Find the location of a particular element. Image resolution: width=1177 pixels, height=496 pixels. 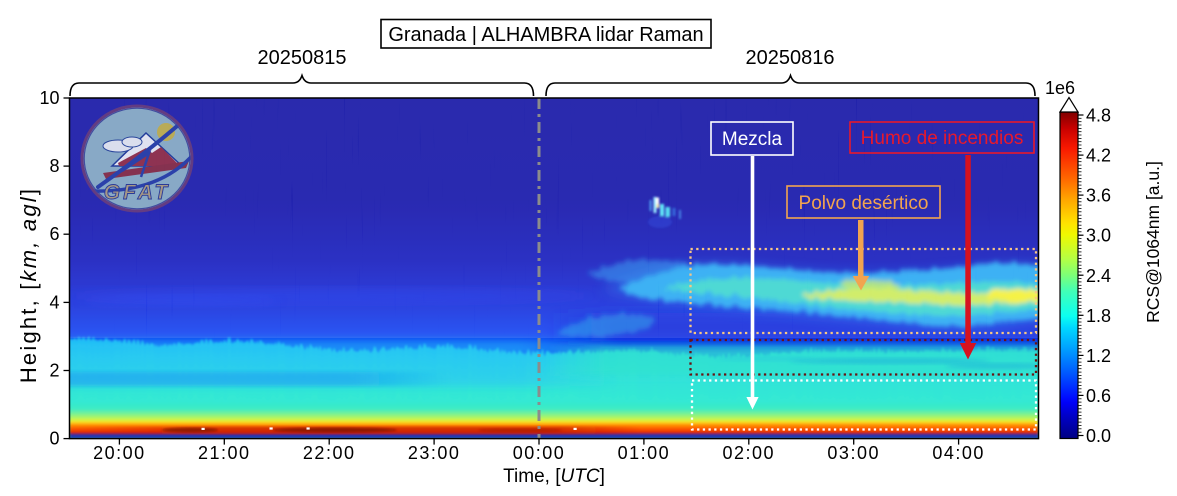

svg-text: Polvo desértico is located at coordinates (864, 203).